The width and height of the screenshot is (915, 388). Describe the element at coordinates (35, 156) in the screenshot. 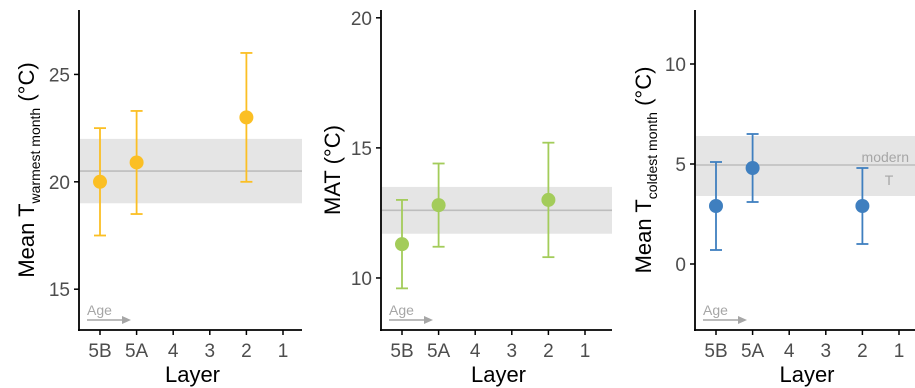

I see `y-axis-title-subscript: warmest month` at that location.